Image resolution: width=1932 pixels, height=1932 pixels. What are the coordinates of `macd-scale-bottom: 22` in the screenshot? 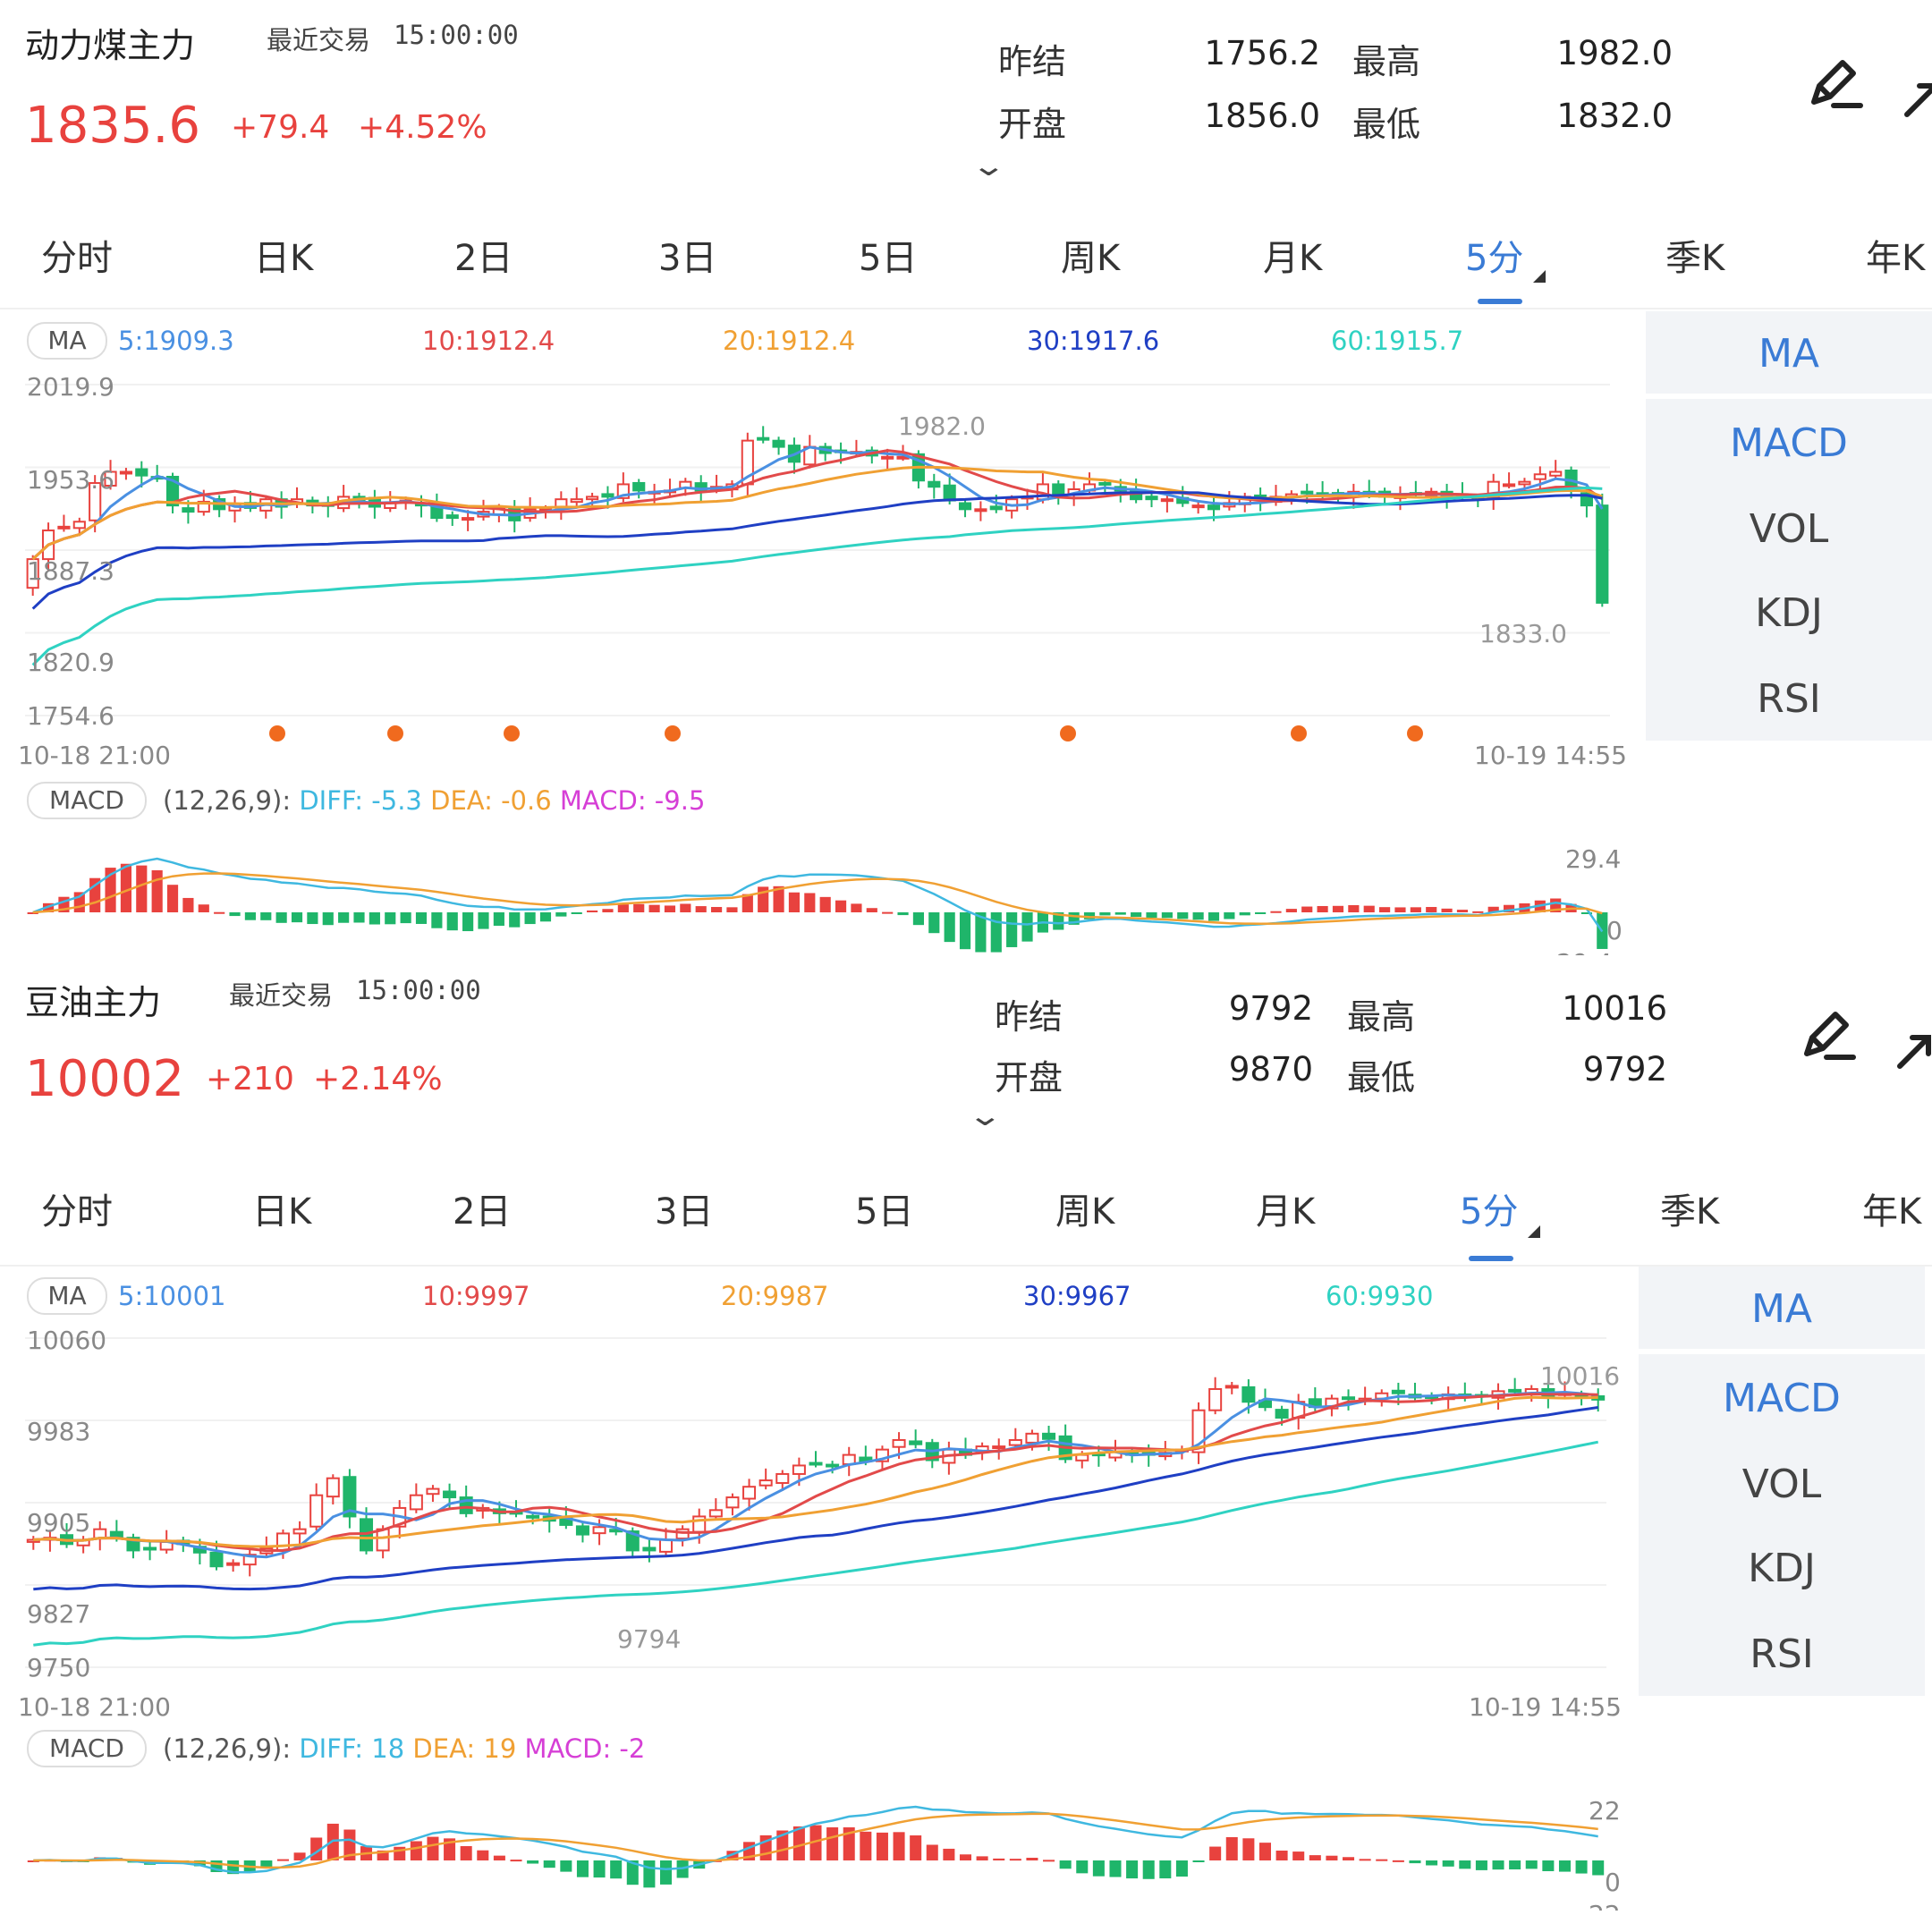 It's located at (1605, 1905).